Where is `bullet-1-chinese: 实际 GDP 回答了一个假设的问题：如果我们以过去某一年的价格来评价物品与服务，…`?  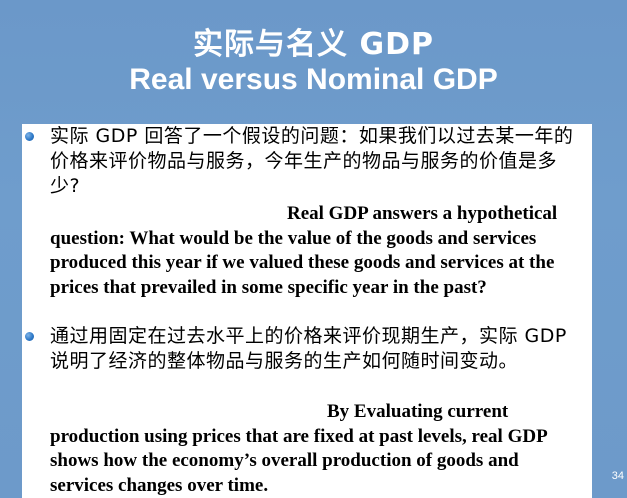
bullet-1-chinese: 实际 GDP 回答了一个假设的问题：如果我们以过去某一年的价格来评价物品与服务，… is located at coordinates (312, 161).